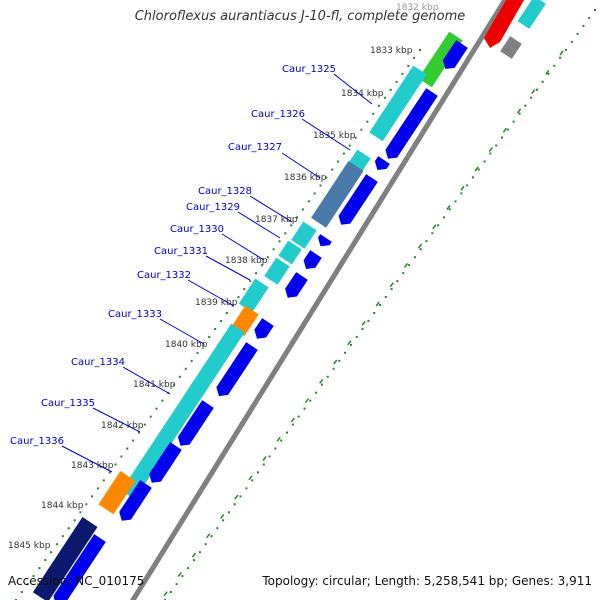  Describe the element at coordinates (417, 8) in the screenshot. I see `kbp-label: 1832 kbp` at that location.